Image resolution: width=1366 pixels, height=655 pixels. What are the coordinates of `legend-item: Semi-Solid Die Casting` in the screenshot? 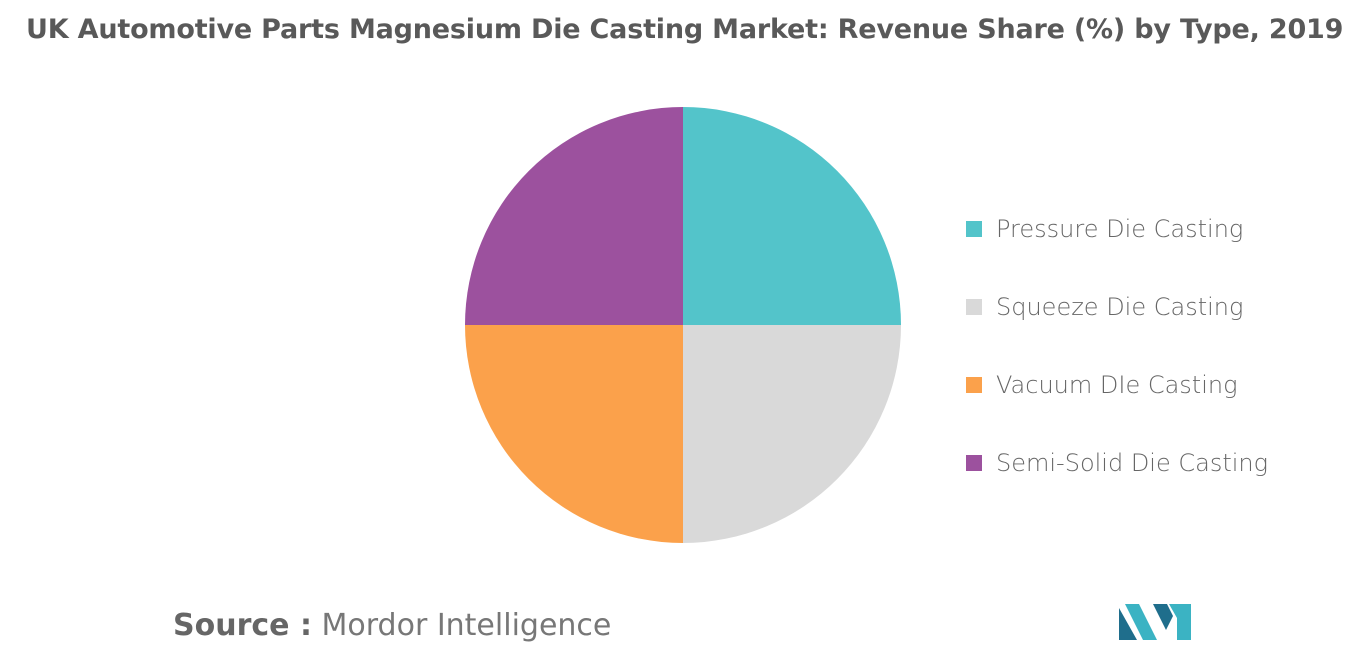 It's located at (1117, 463).